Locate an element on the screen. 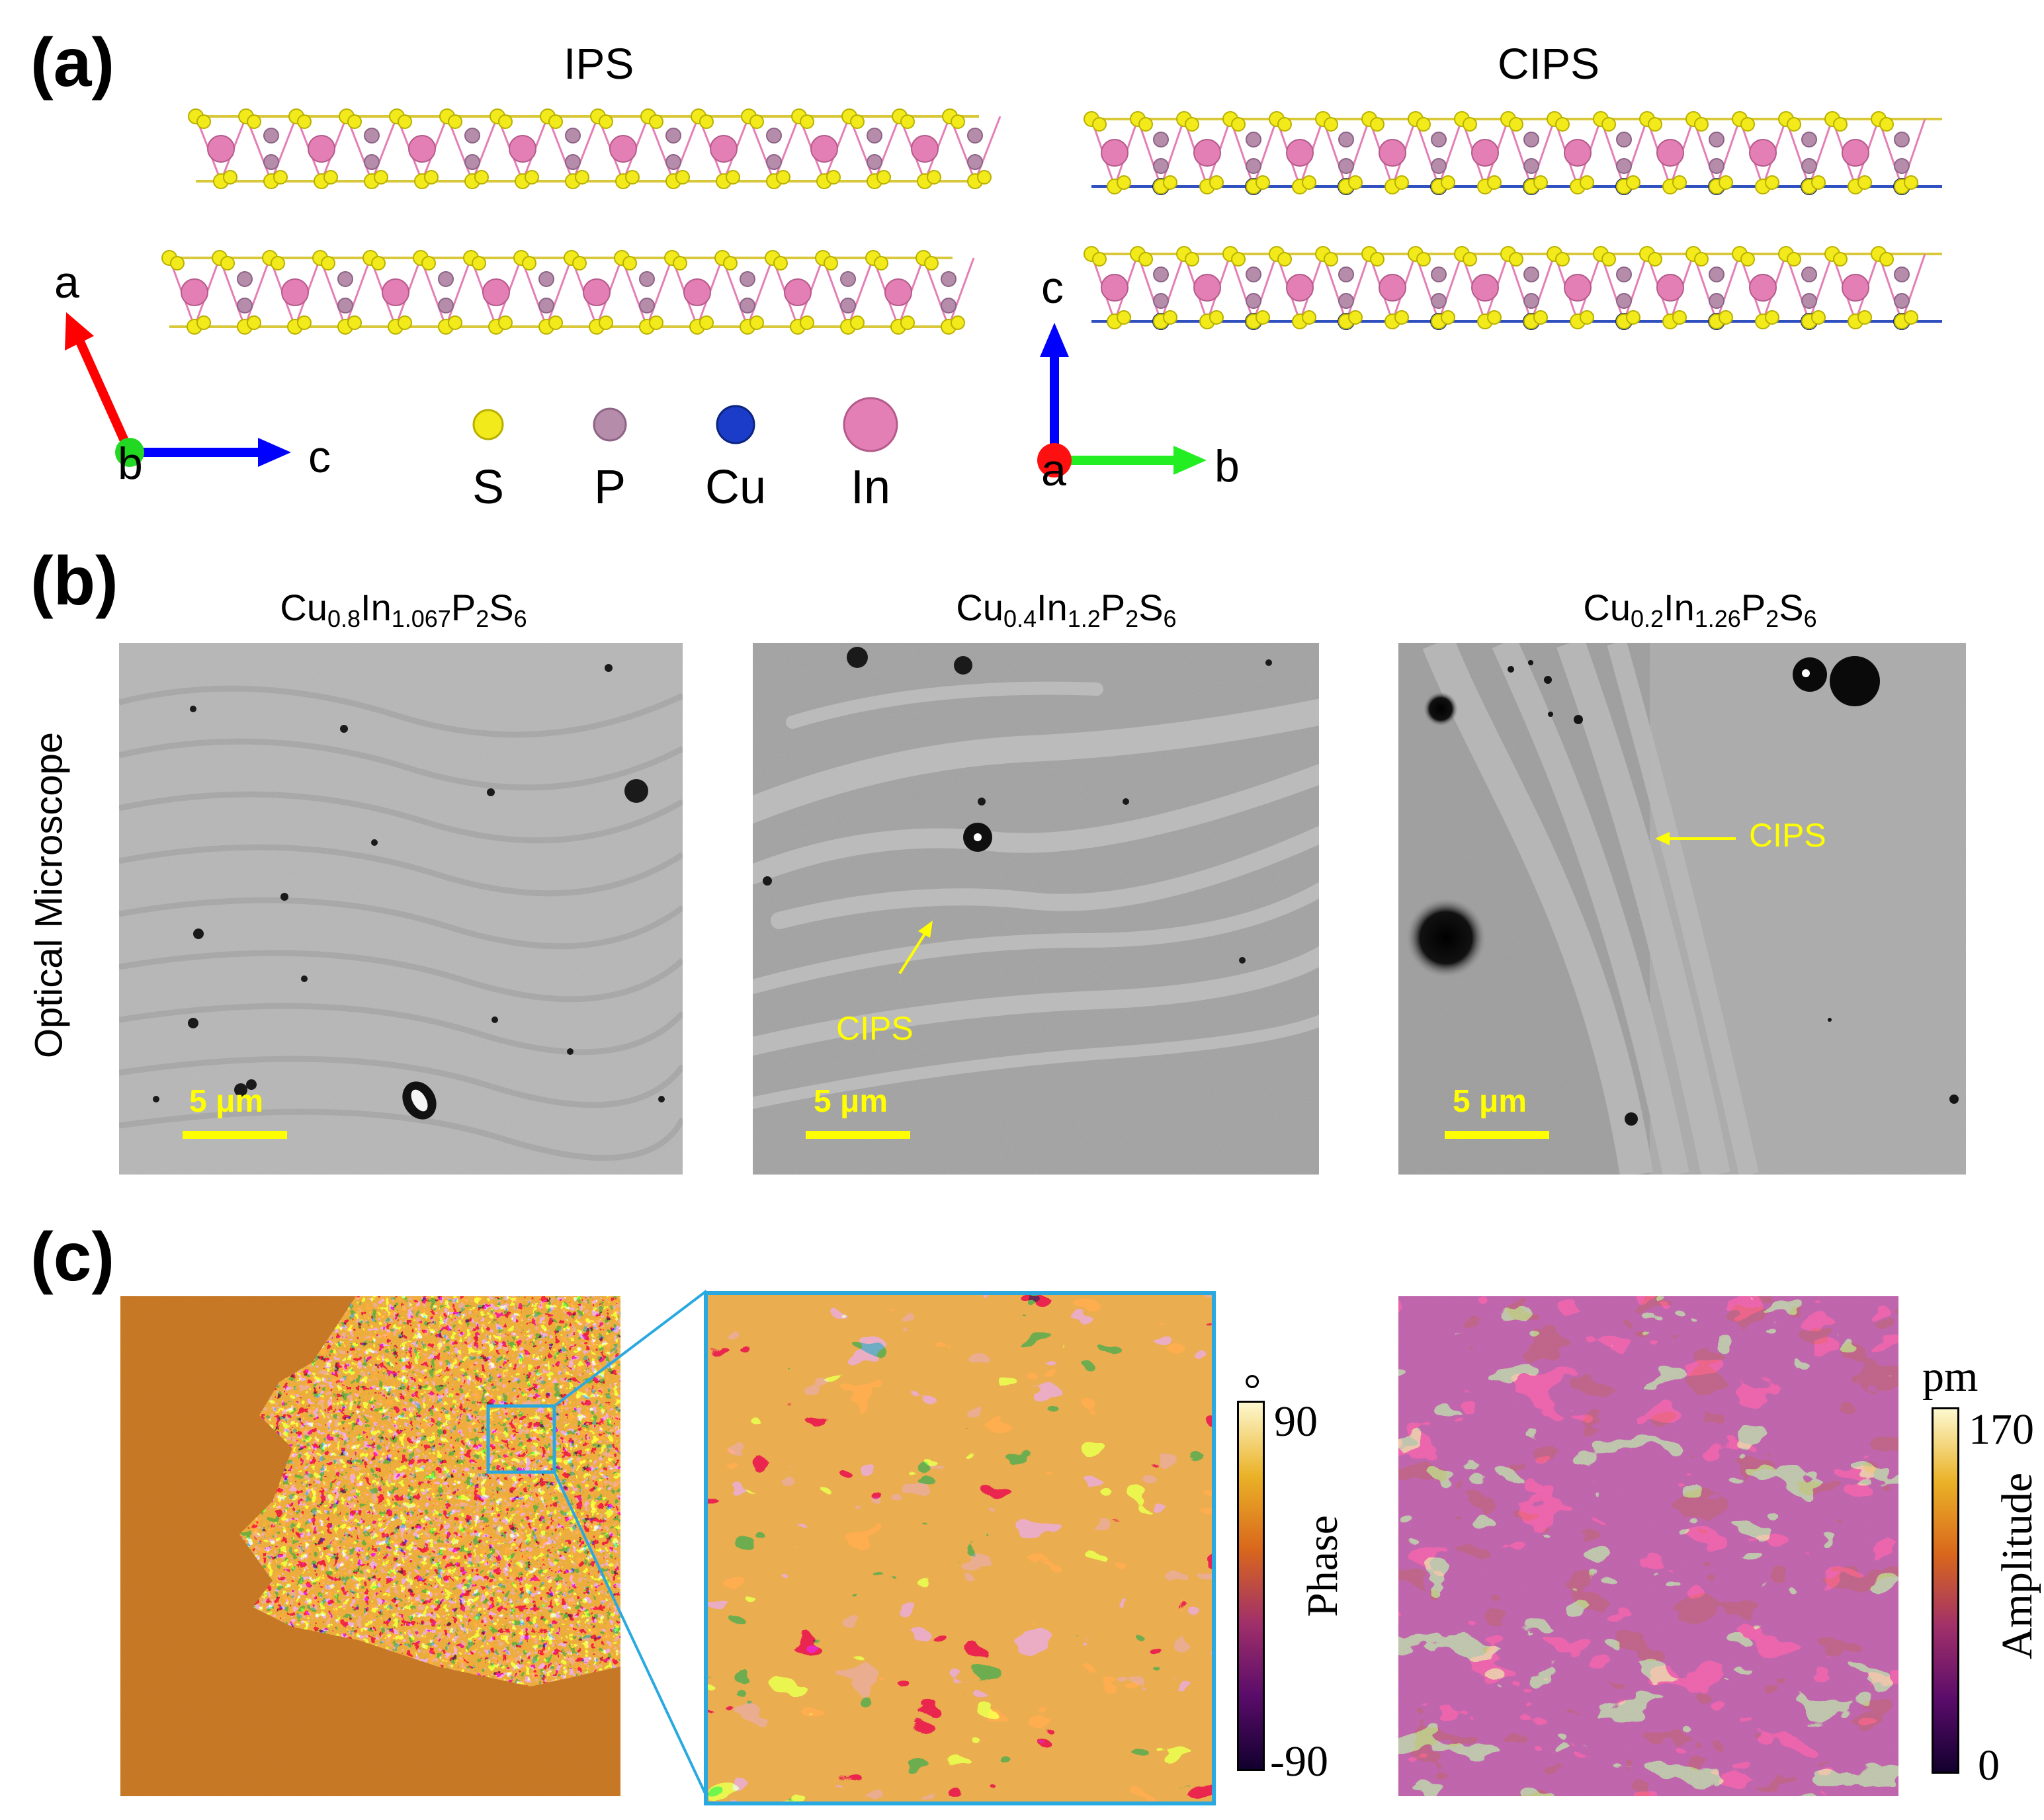 The width and height of the screenshot is (2044, 1820). right-axes-triad is located at coordinates (1122, 400).